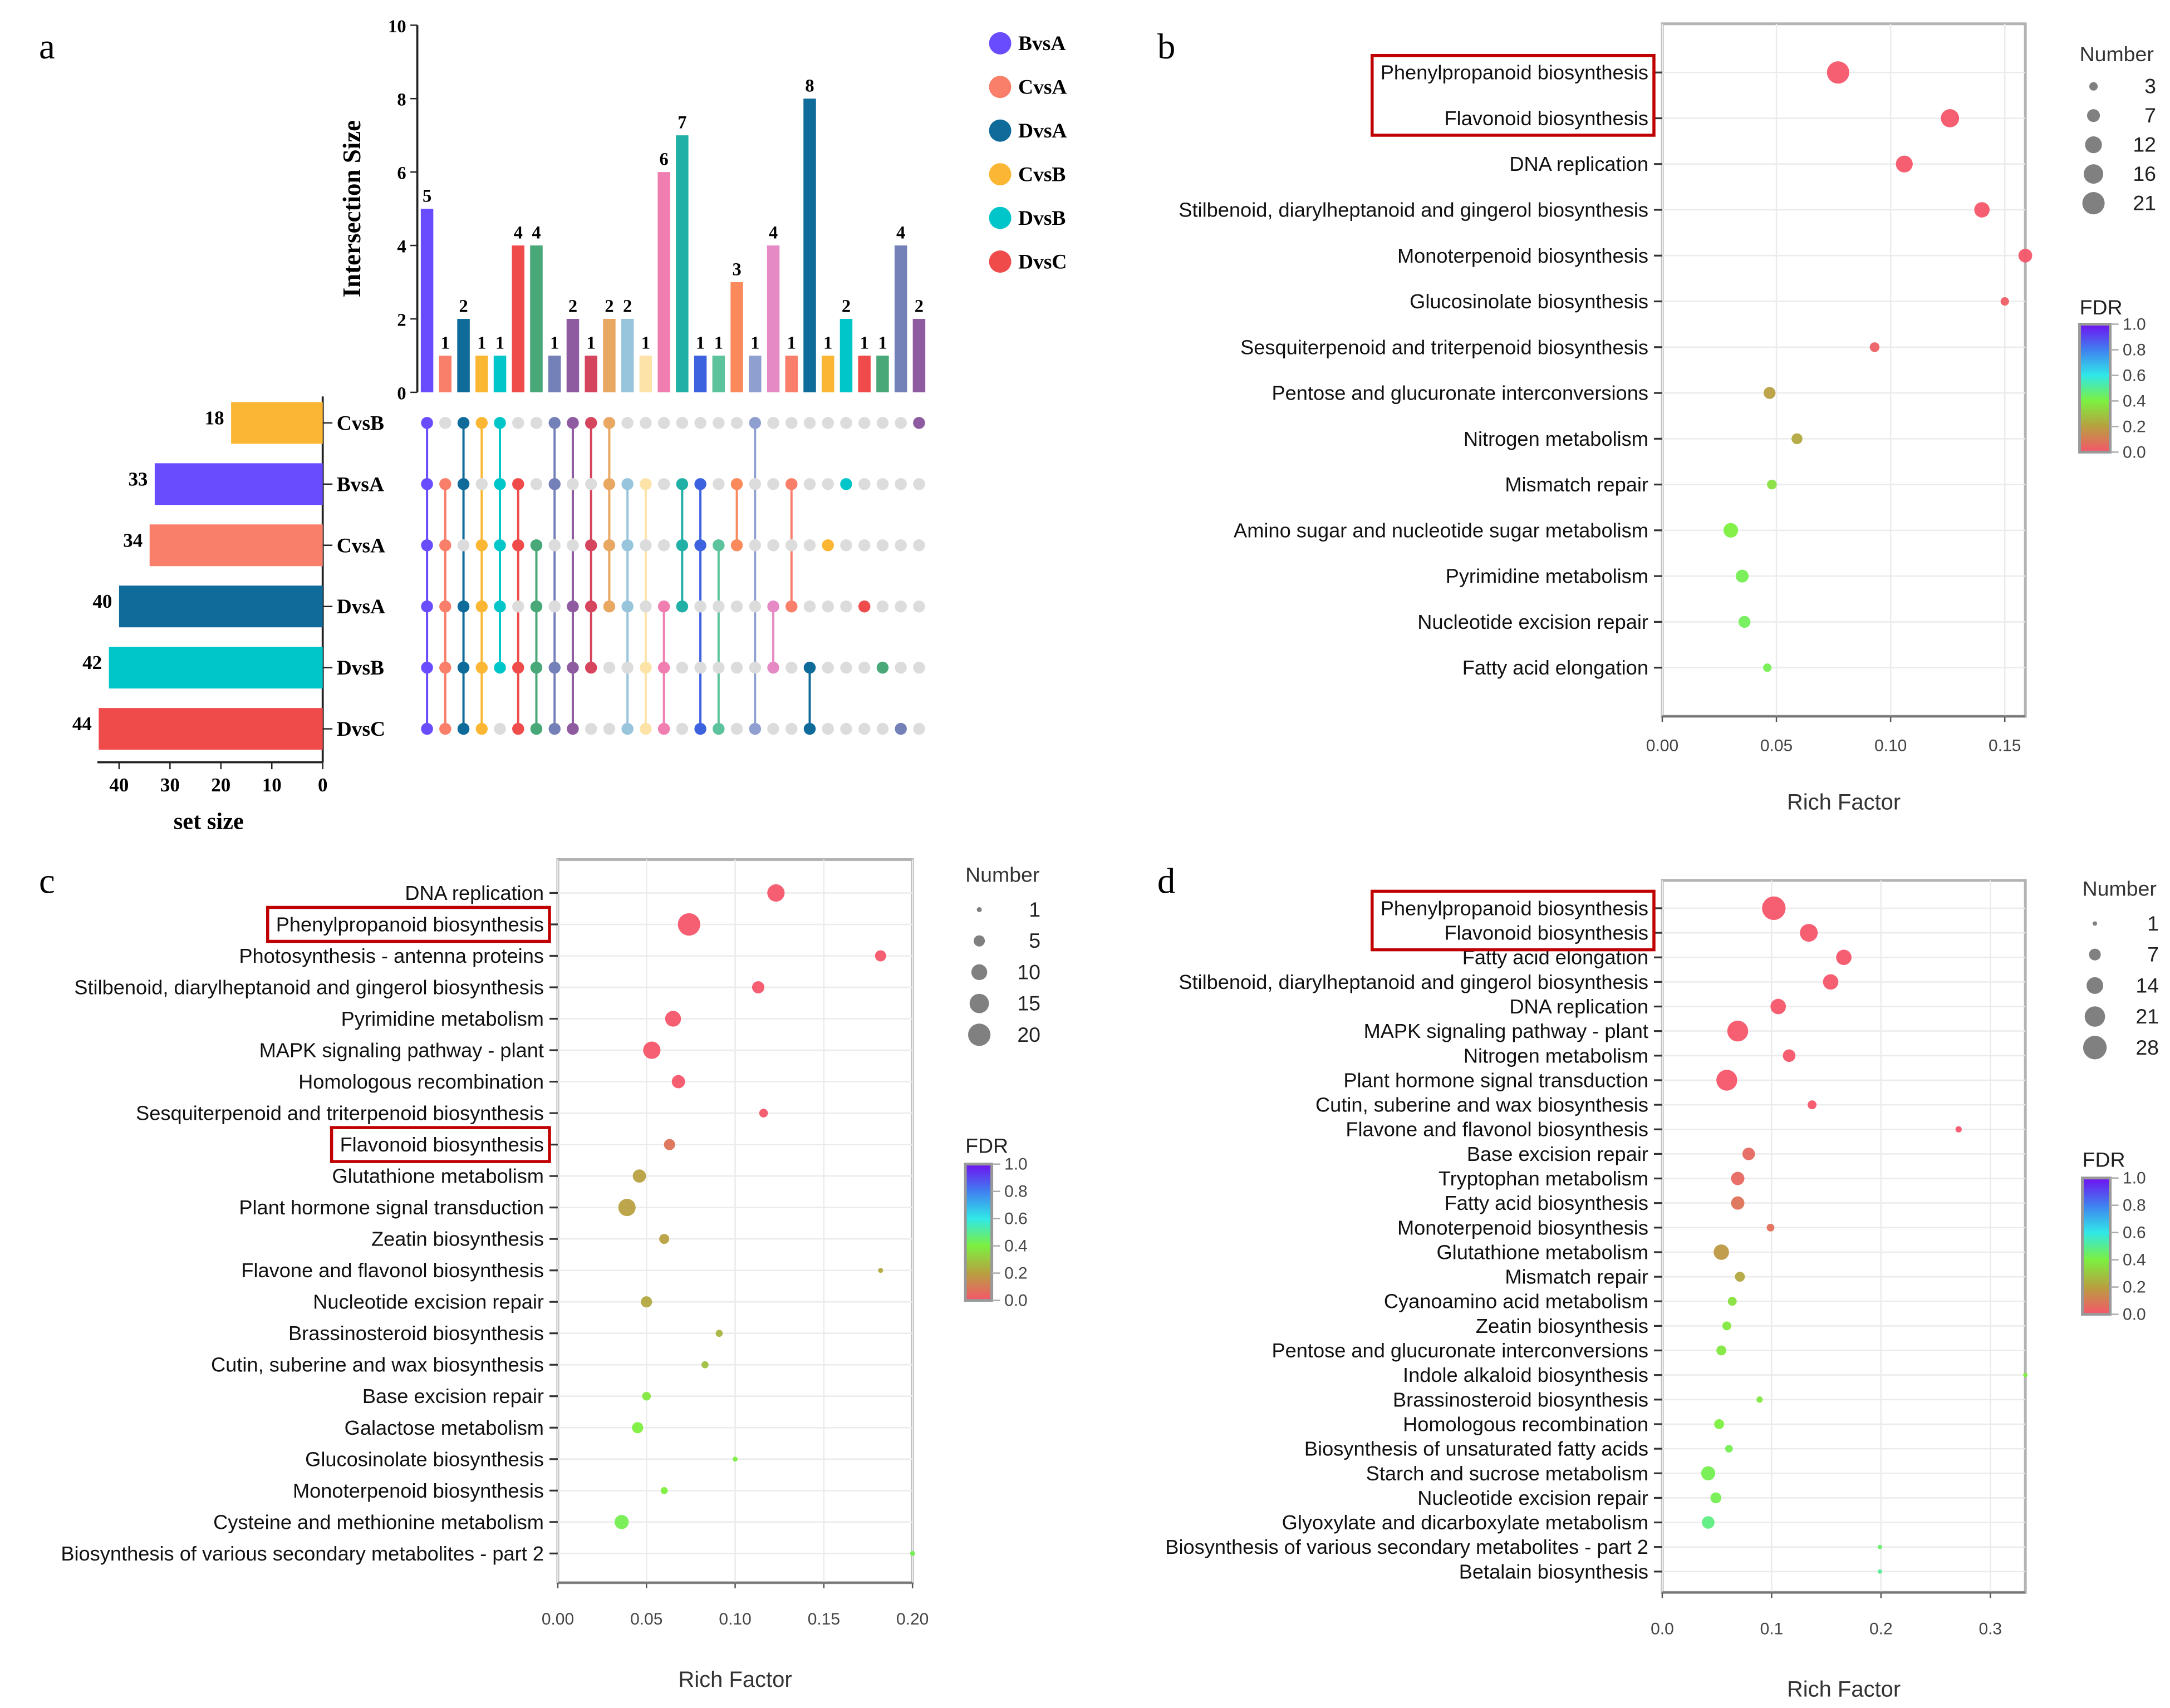 Image resolution: width=2170 pixels, height=1708 pixels. I want to click on size-legend-label: 10, so click(1028, 971).